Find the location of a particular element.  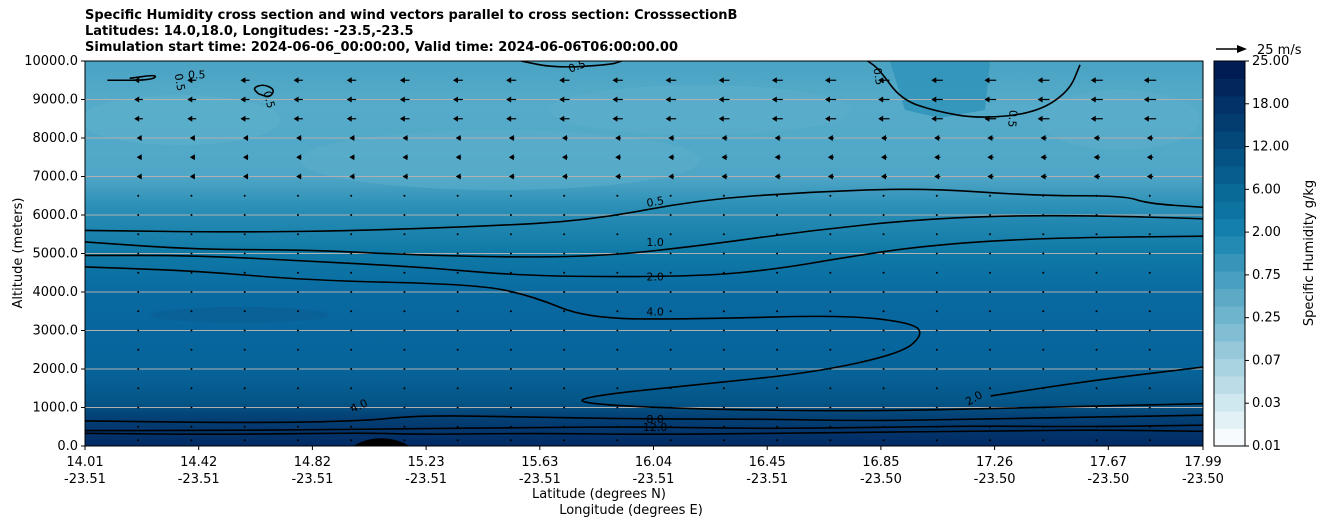

x-tick-label-latitude: 14.82 is located at coordinates (312, 462).